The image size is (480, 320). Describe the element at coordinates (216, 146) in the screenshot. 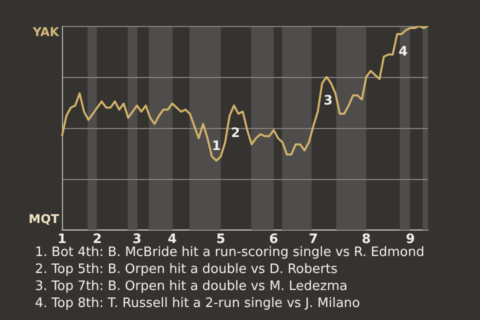

I see `annotation: 1` at that location.